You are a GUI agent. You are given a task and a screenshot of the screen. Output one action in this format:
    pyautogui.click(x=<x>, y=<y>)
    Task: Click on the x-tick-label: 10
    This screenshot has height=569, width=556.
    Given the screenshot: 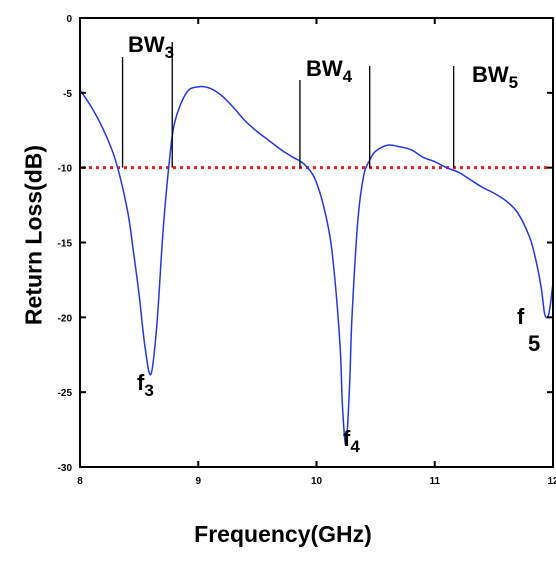 What is the action you would take?
    pyautogui.click(x=317, y=481)
    